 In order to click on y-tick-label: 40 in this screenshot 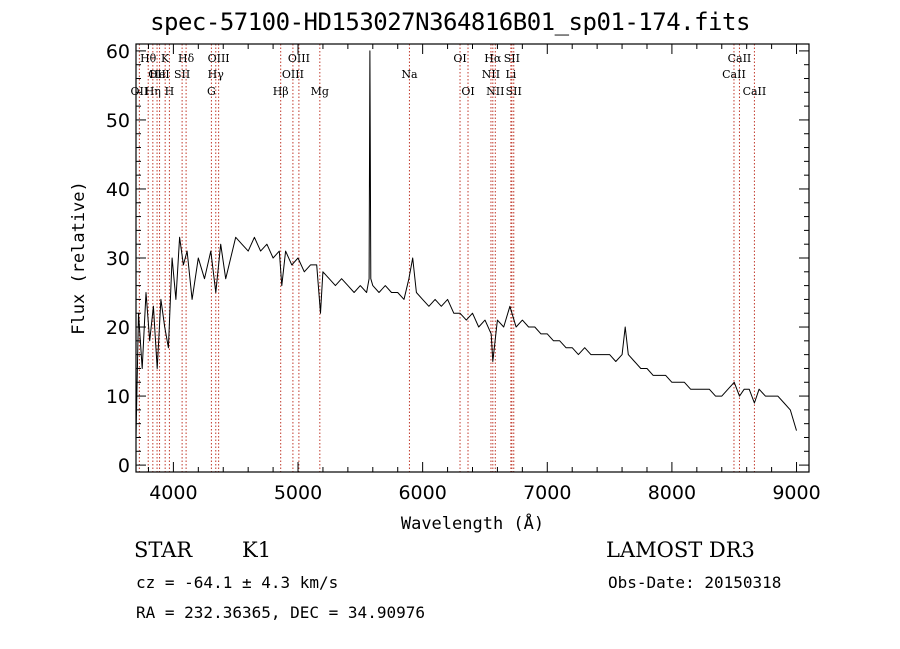, I will do `click(118, 190)`.